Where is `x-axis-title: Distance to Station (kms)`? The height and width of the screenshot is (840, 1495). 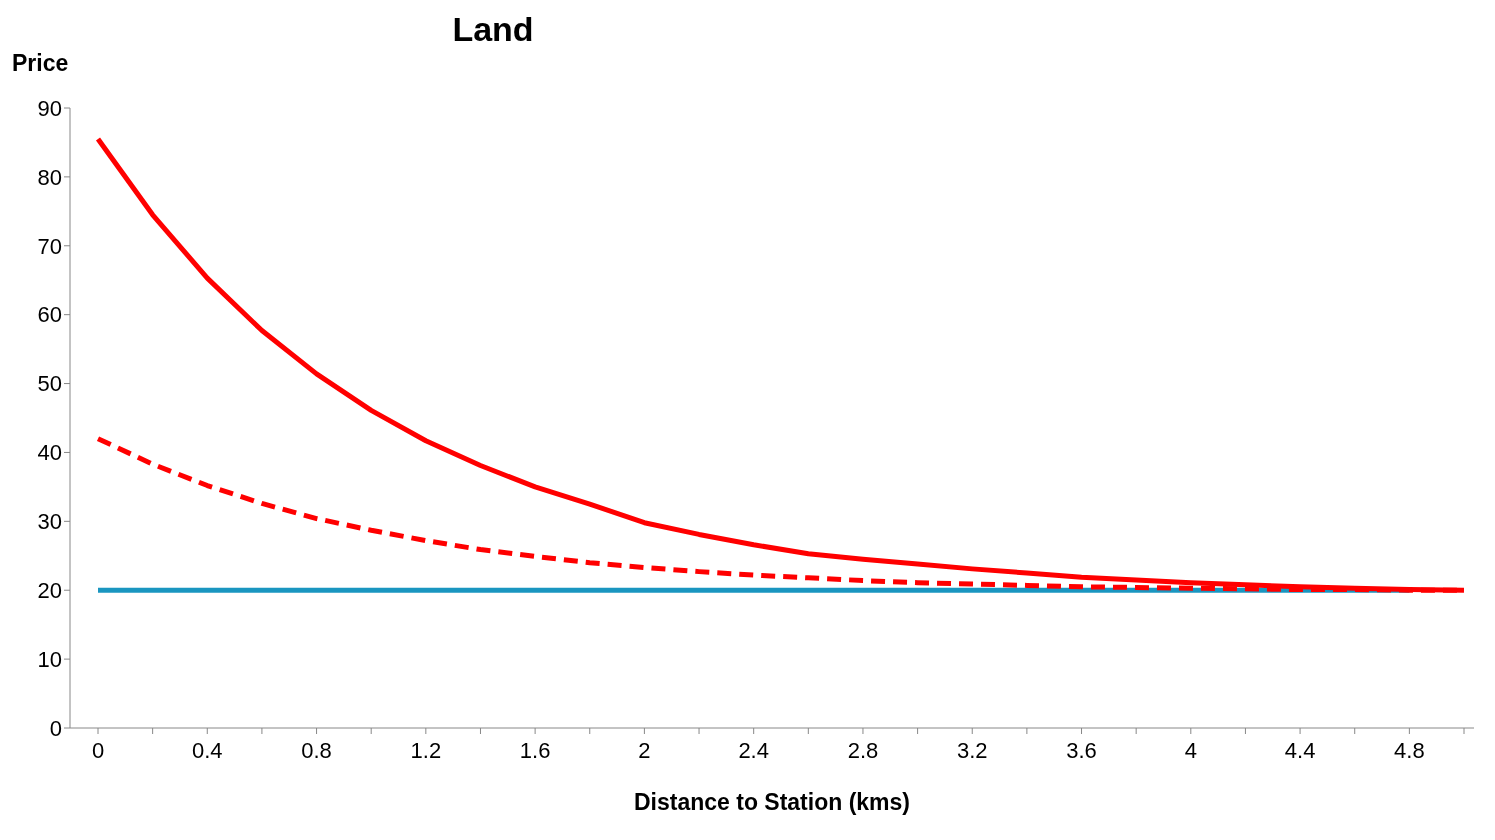
x-axis-title: Distance to Station (kms) is located at coordinates (772, 802).